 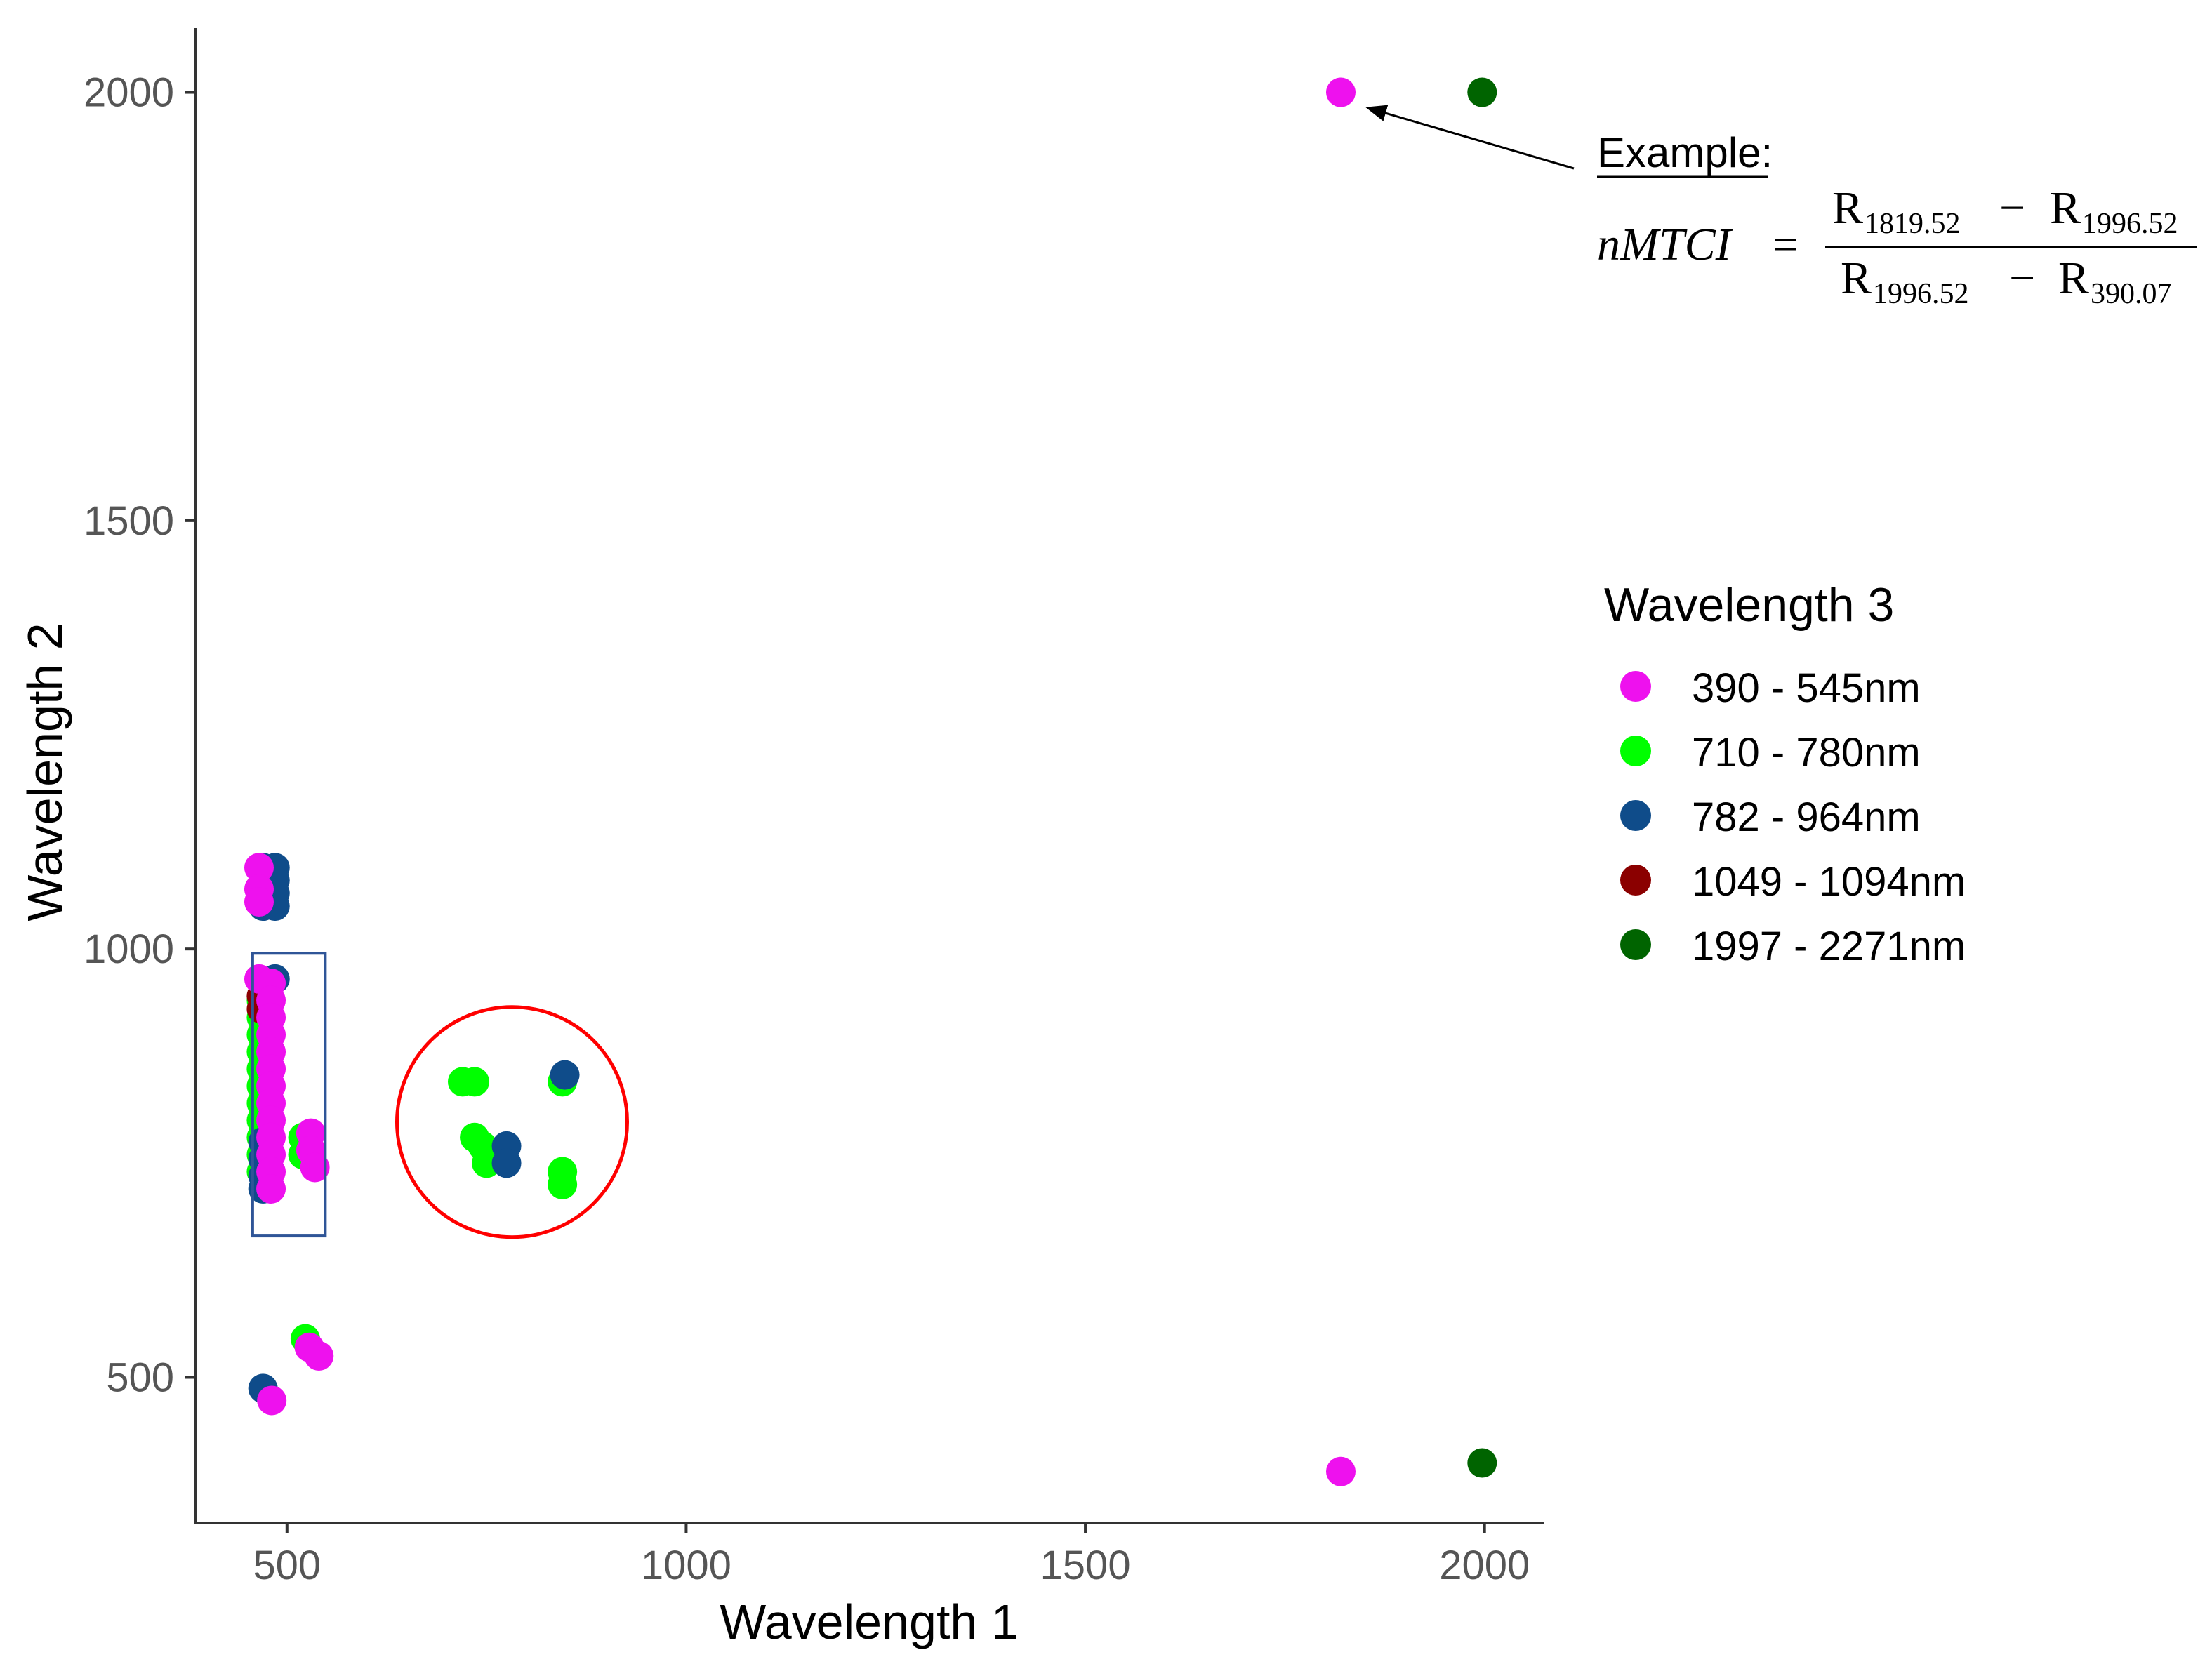 What do you see at coordinates (1807, 688) in the screenshot?
I see `legend-label: 390 - 545nm` at bounding box center [1807, 688].